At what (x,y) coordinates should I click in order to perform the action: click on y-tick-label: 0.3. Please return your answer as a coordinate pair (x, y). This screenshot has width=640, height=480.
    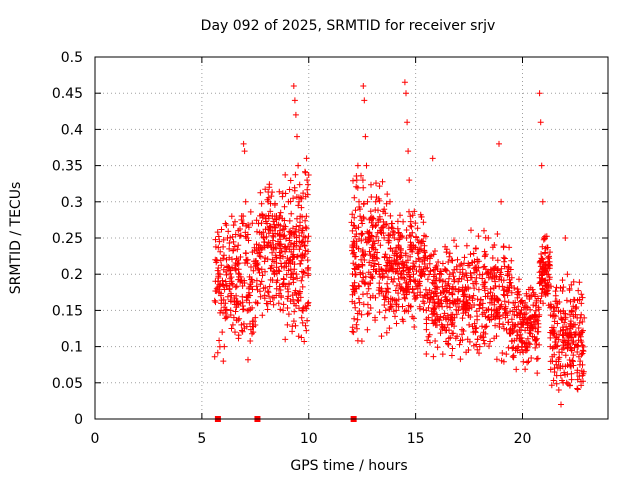
    Looking at the image, I should click on (72, 203).